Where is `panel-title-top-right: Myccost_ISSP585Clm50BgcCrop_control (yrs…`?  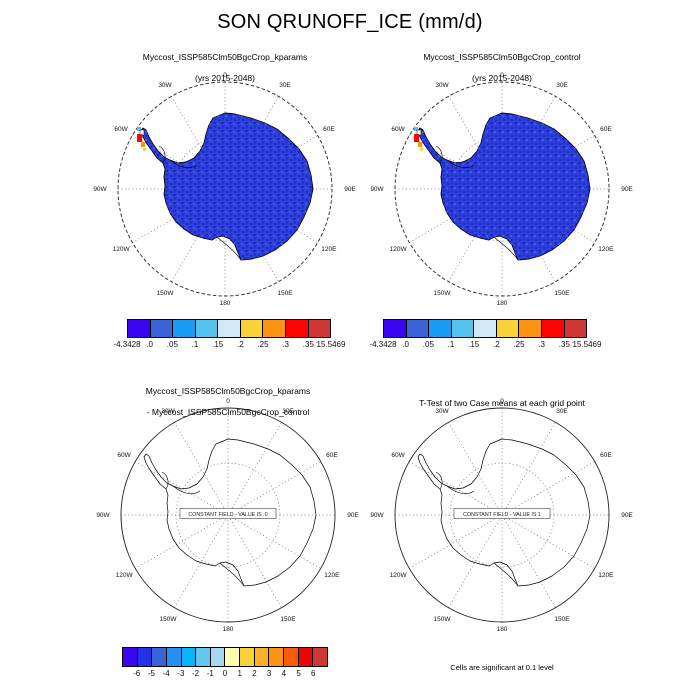
panel-title-top-right: Myccost_ISSP585Clm50BgcCrop_control (yrs… is located at coordinates (502, 67).